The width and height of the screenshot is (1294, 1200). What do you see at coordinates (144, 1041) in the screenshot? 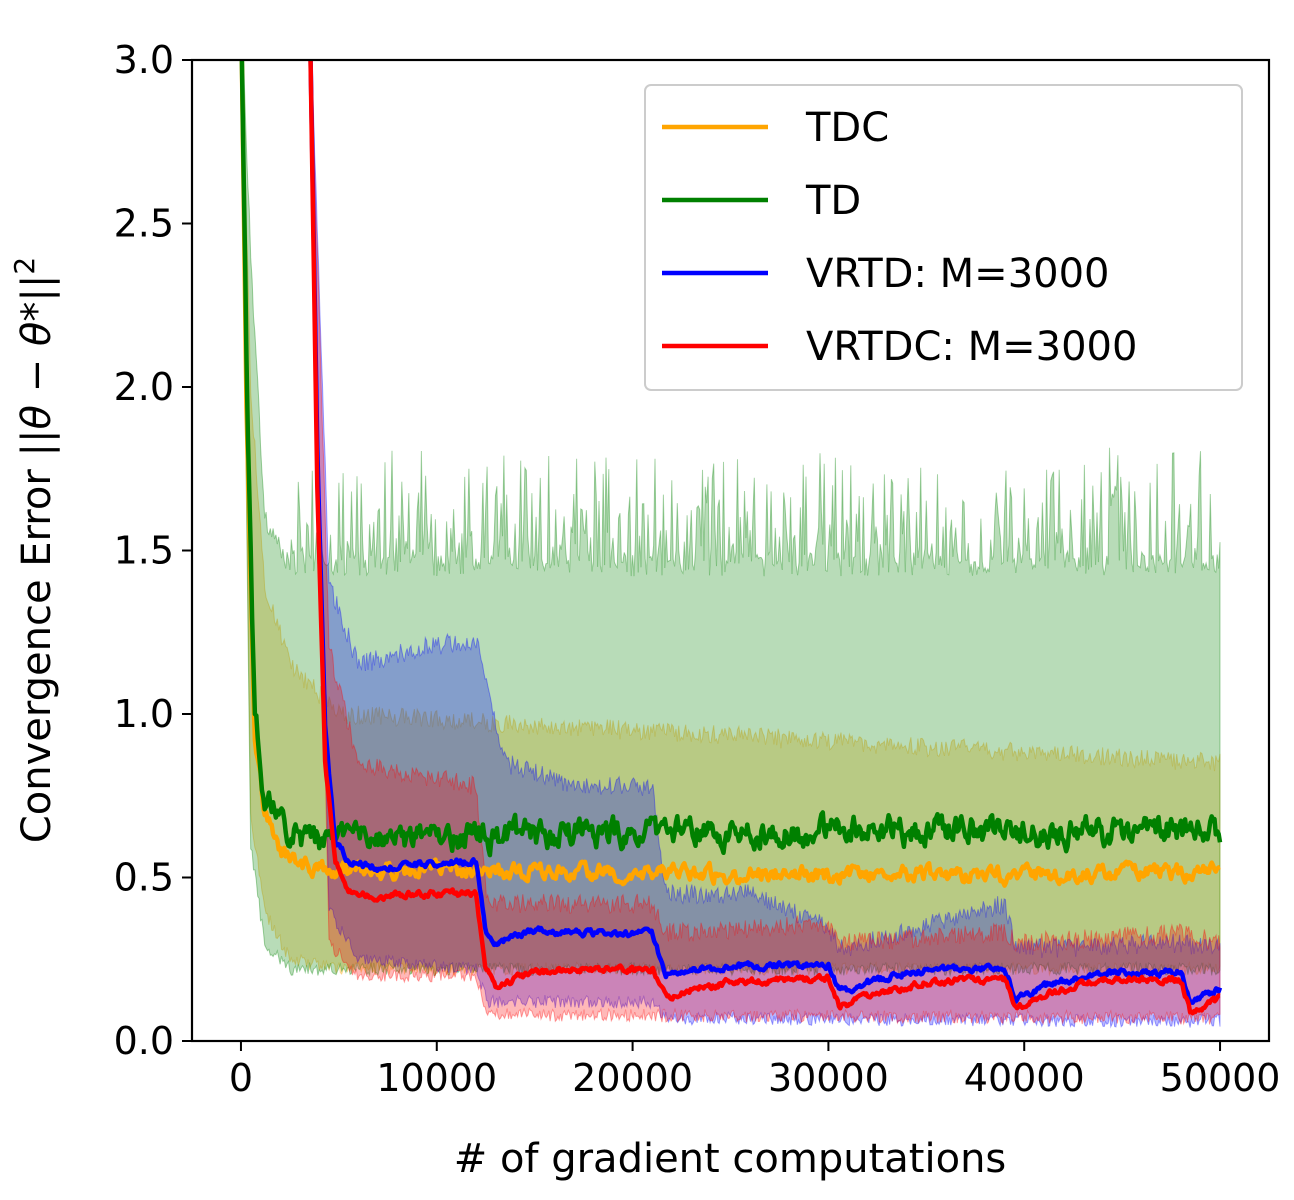
I see `y-tick-label: 0.0` at bounding box center [144, 1041].